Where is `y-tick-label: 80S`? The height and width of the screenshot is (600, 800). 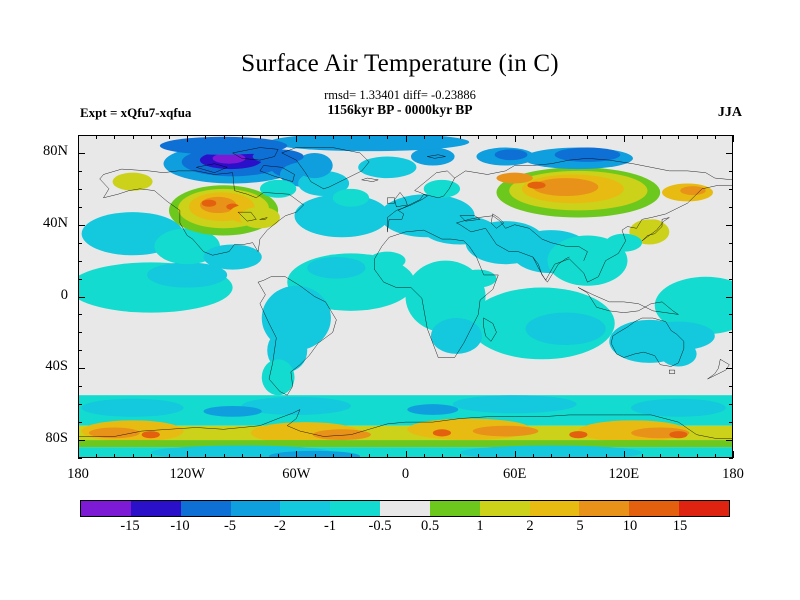
y-tick-label: 80S is located at coordinates (56, 438).